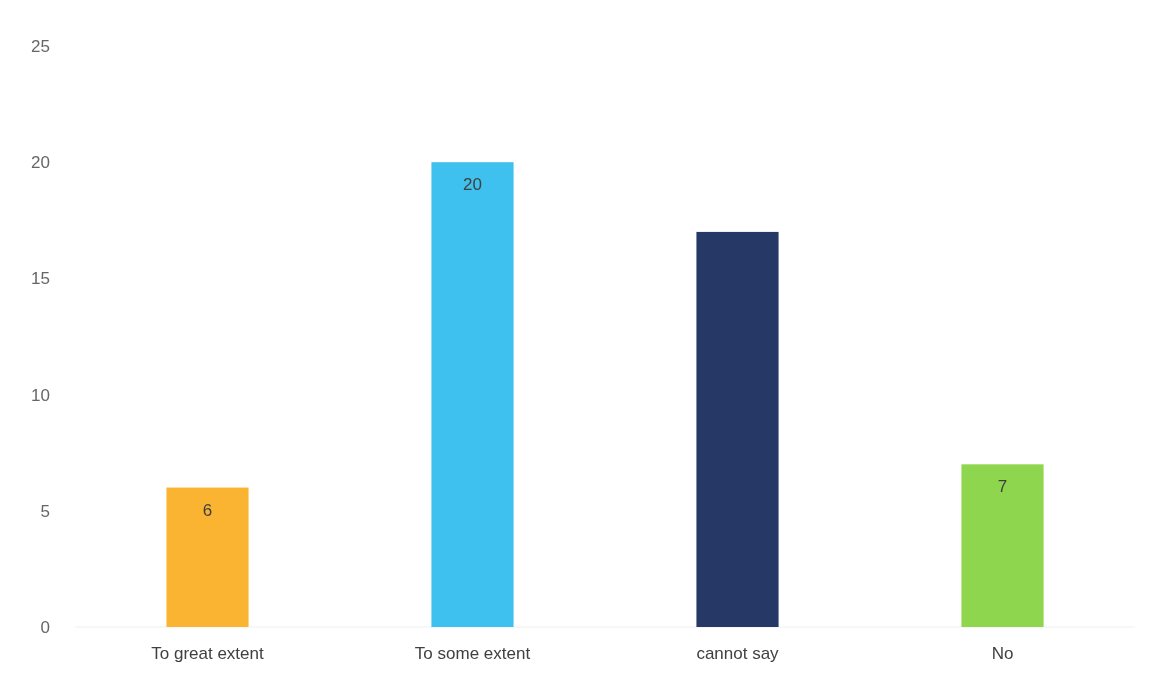 Image resolution: width=1155 pixels, height=685 pixels. What do you see at coordinates (472, 653) in the screenshot?
I see `x-tick-label: To some extent` at bounding box center [472, 653].